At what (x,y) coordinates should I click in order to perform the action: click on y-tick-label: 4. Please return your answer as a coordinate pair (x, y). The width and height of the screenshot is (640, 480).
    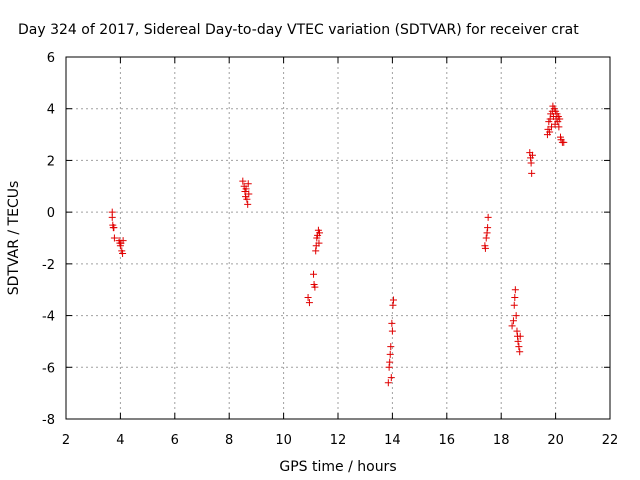
    Looking at the image, I should click on (51, 110).